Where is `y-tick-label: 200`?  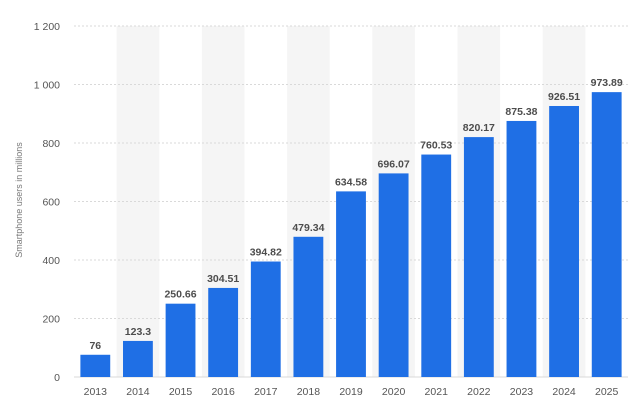 y-tick-label: 200 is located at coordinates (51, 320).